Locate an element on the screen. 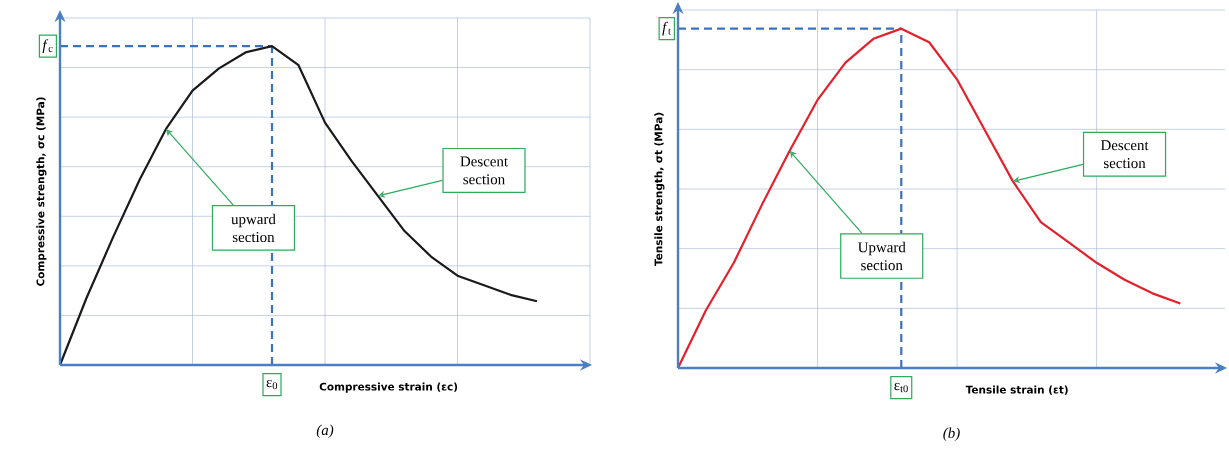 The image size is (1229, 461). annotation: upward section is located at coordinates (253, 228).